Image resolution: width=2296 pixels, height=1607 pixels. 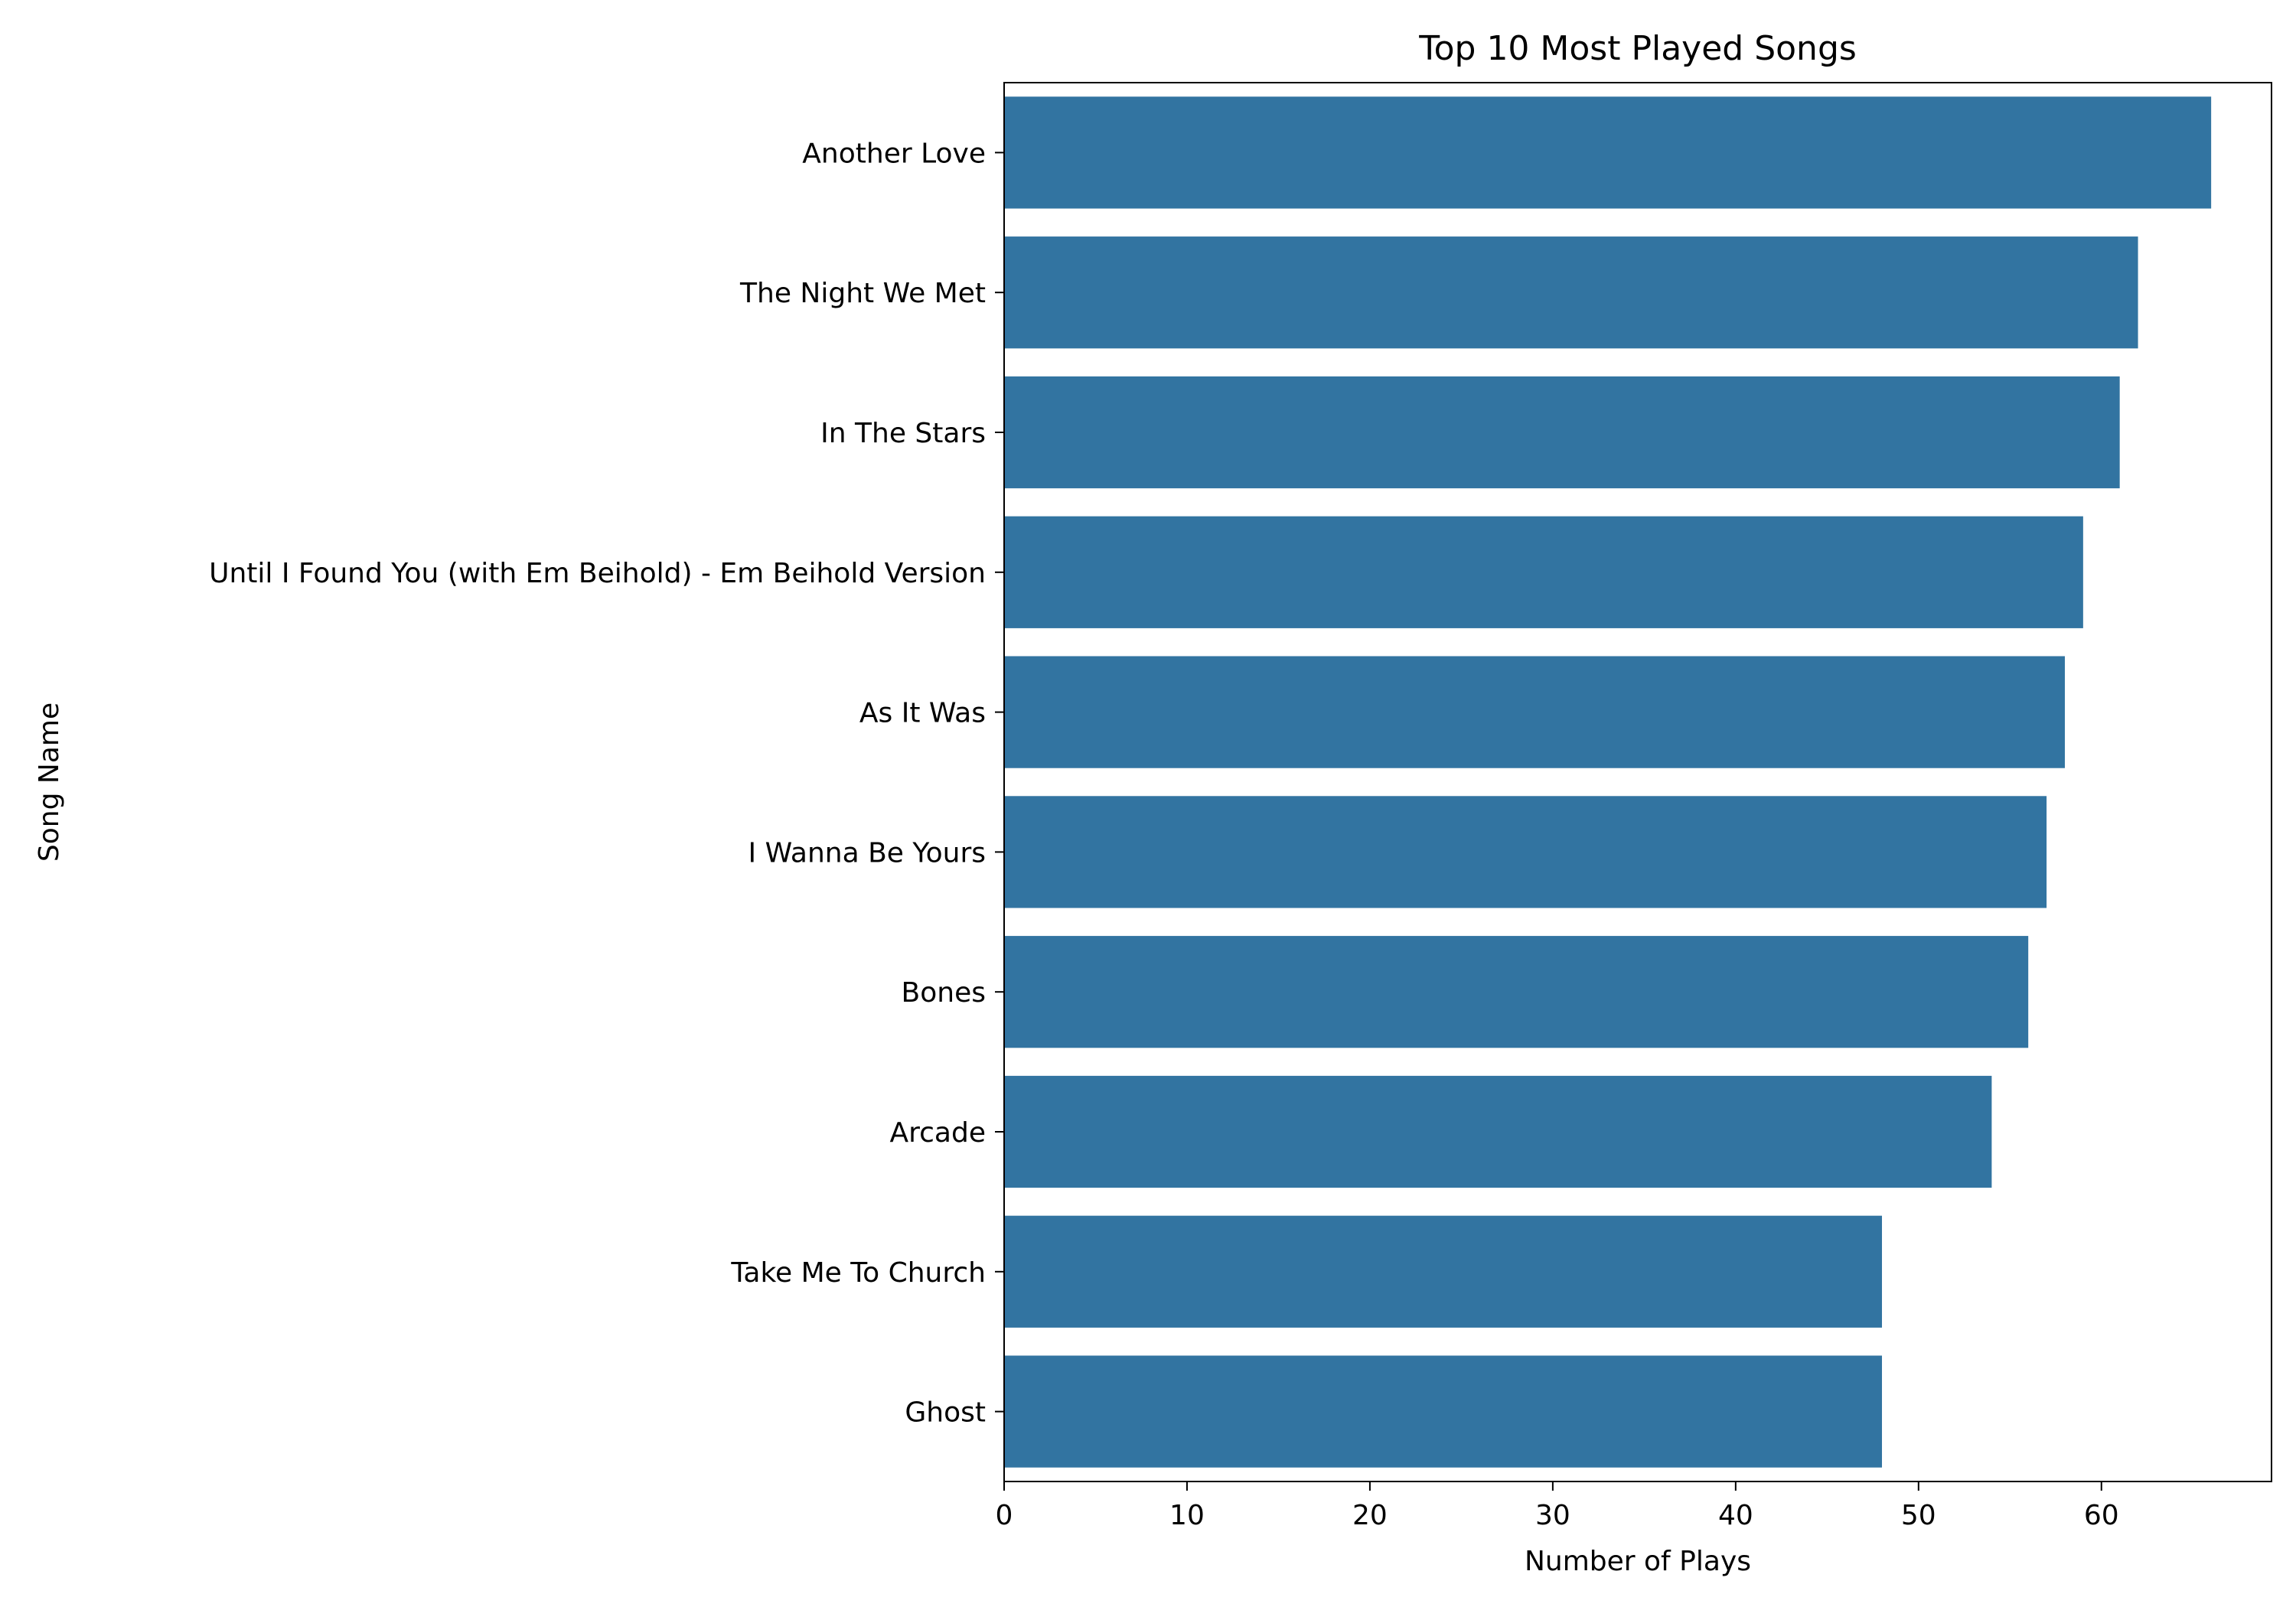 I want to click on x-tick-label: 0, so click(x=1004, y=1515).